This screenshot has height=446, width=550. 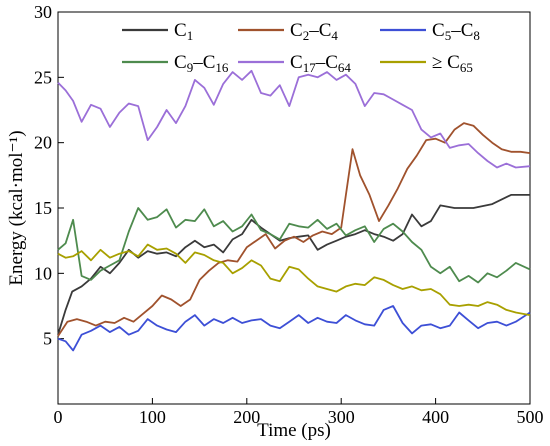 I want to click on y-tick-label: 10, so click(x=43, y=273).